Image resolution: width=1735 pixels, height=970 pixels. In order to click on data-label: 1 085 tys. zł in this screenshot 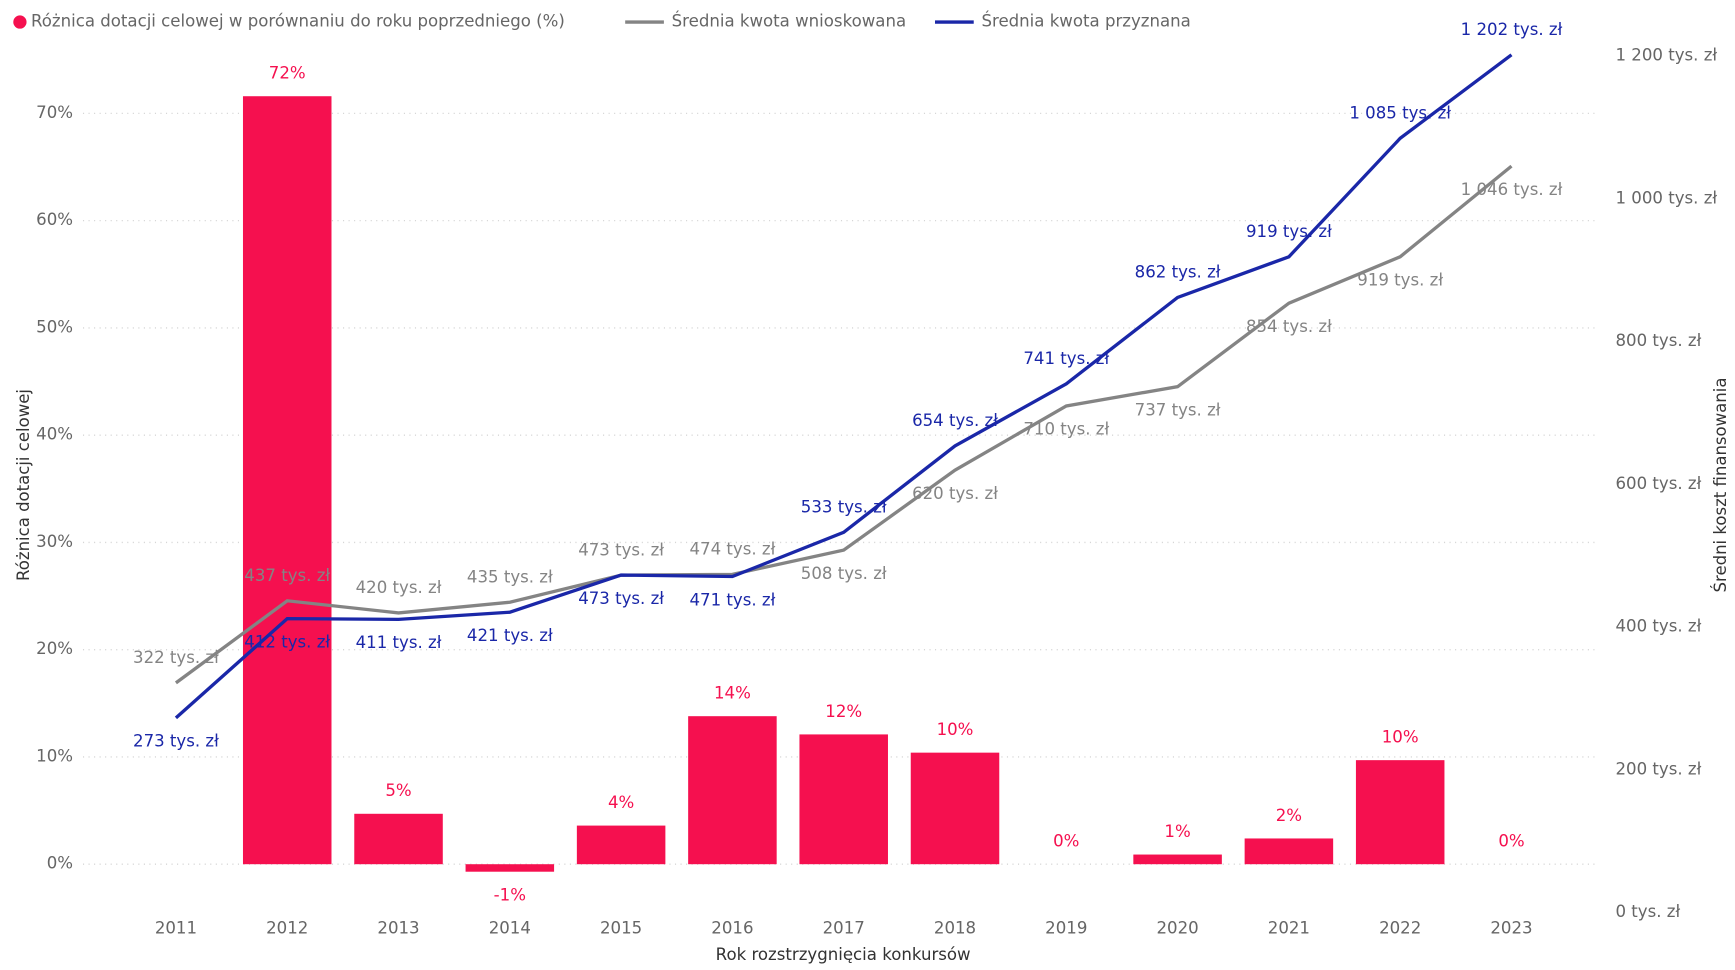, I will do `click(1400, 113)`.